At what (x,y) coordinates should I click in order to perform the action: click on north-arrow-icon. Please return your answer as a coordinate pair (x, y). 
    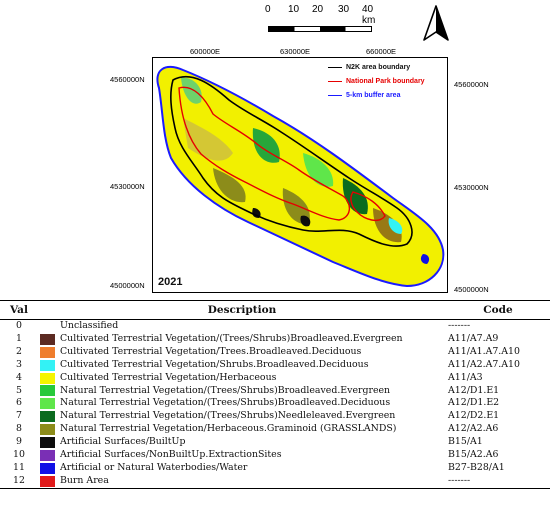
    Looking at the image, I should click on (436, 23).